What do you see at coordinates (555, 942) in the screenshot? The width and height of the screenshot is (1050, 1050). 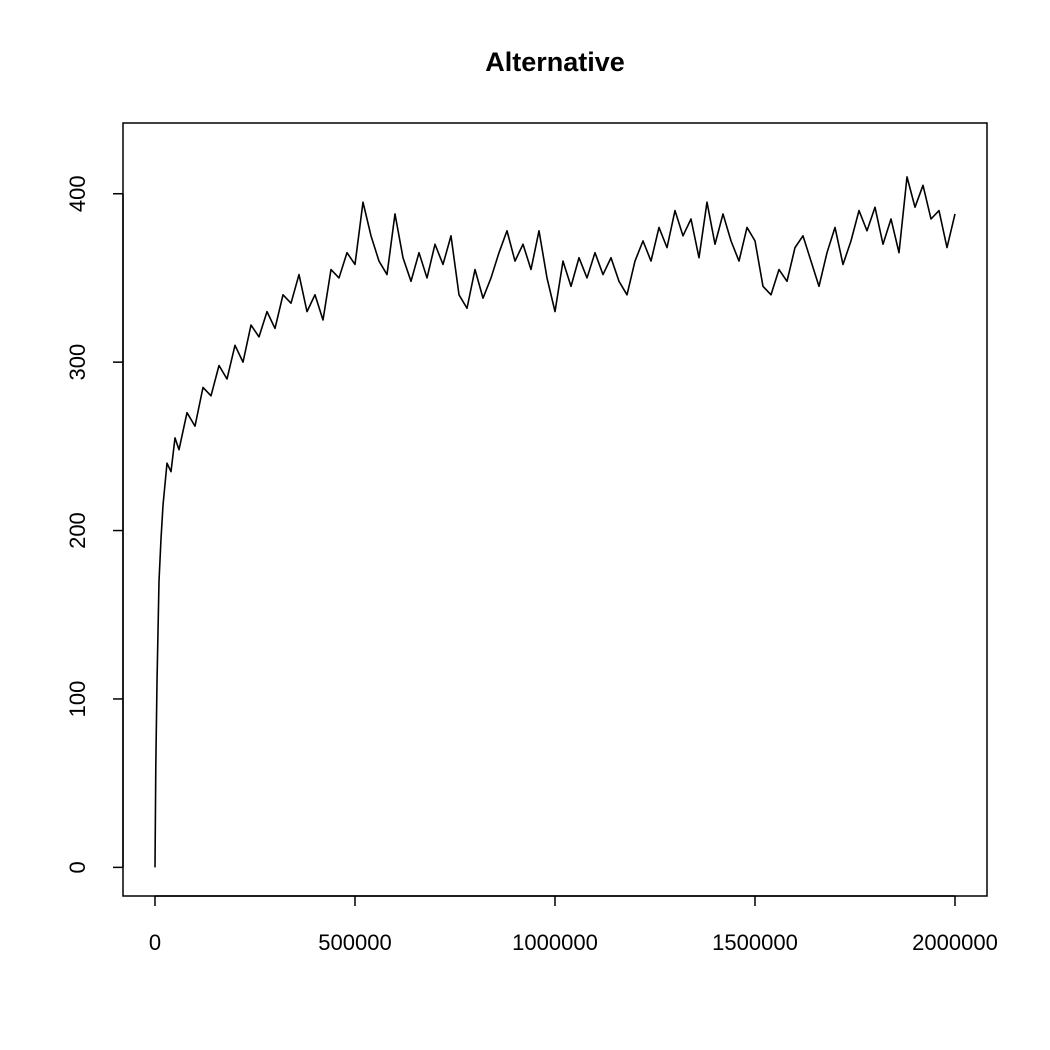 I see `x-tick-label: 1000000` at bounding box center [555, 942].